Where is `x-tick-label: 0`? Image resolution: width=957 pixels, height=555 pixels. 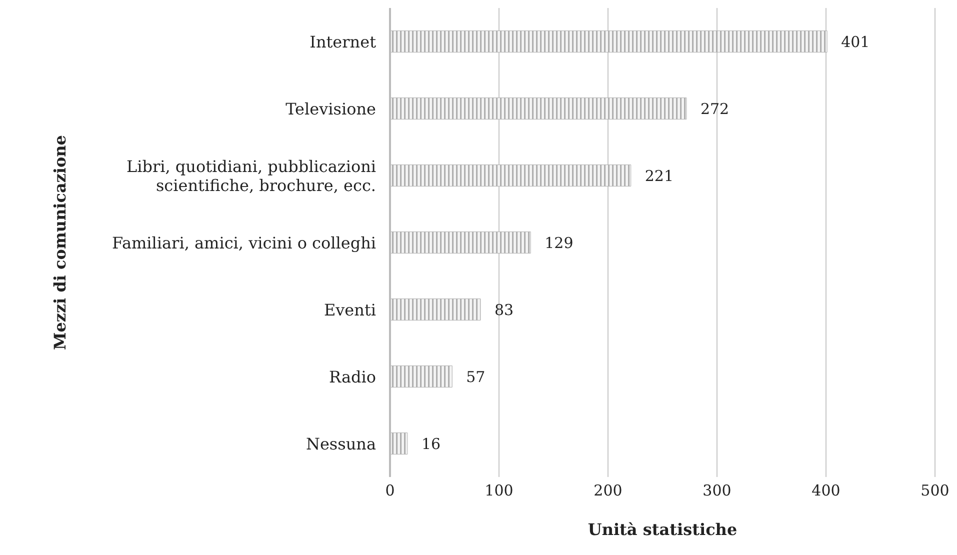 x-tick-label: 0 is located at coordinates (390, 491).